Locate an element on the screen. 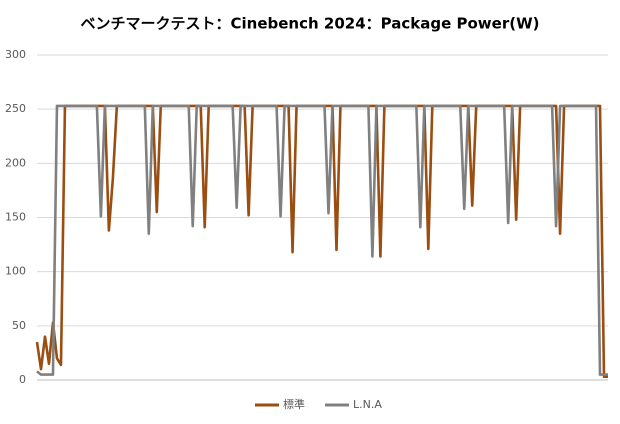 The width and height of the screenshot is (620, 424). y-tick-label: 0 is located at coordinates (22, 379).